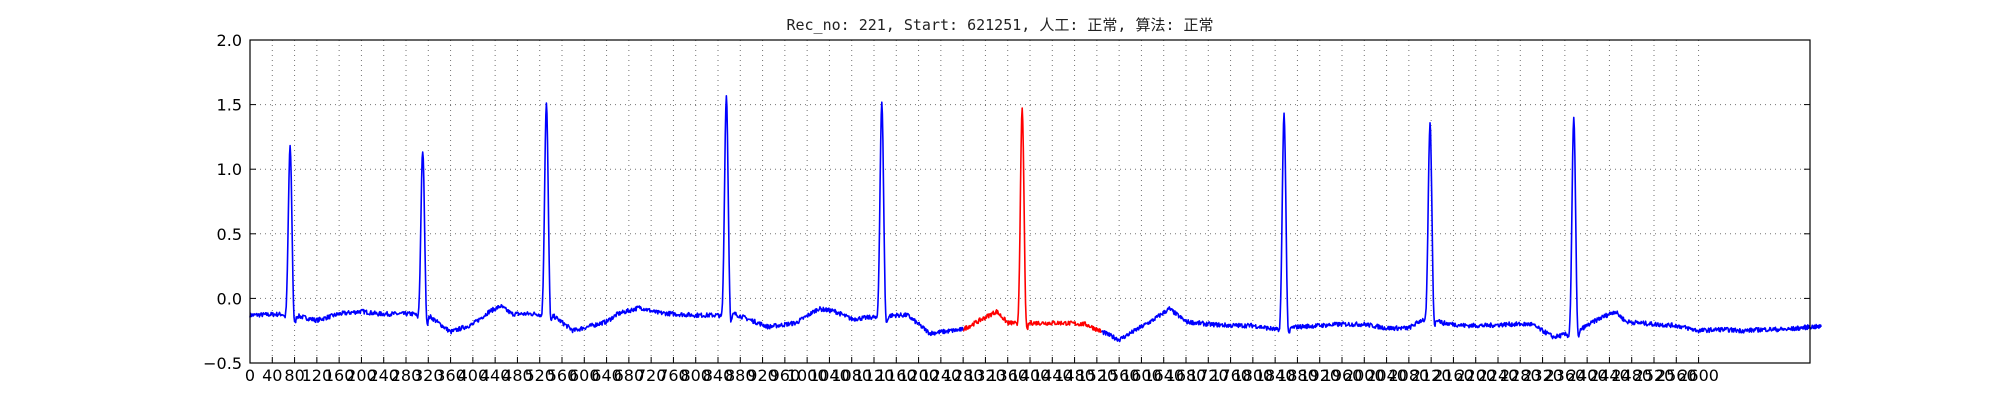 The height and width of the screenshot is (400, 2000). Describe the element at coordinates (874, 375) in the screenshot. I see `x-tick-label: 1120` at that location.